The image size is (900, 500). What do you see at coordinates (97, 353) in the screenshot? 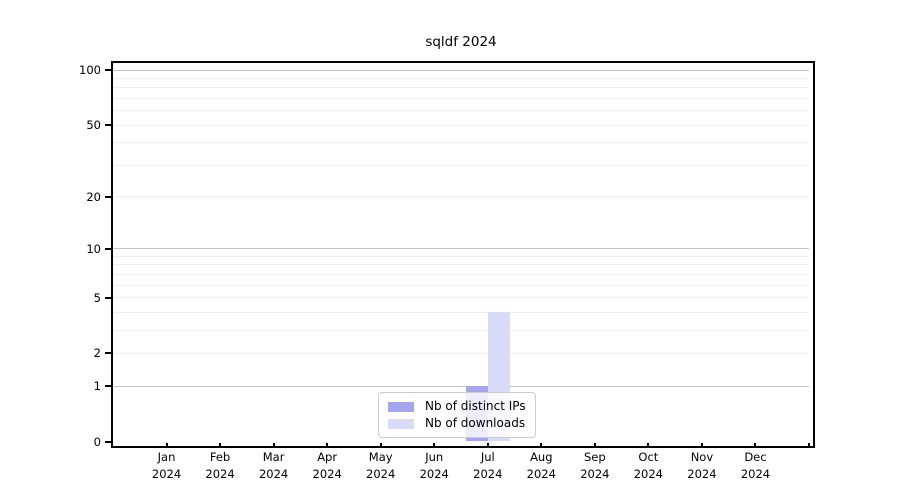
I see `y-tick-label: 2` at bounding box center [97, 353].